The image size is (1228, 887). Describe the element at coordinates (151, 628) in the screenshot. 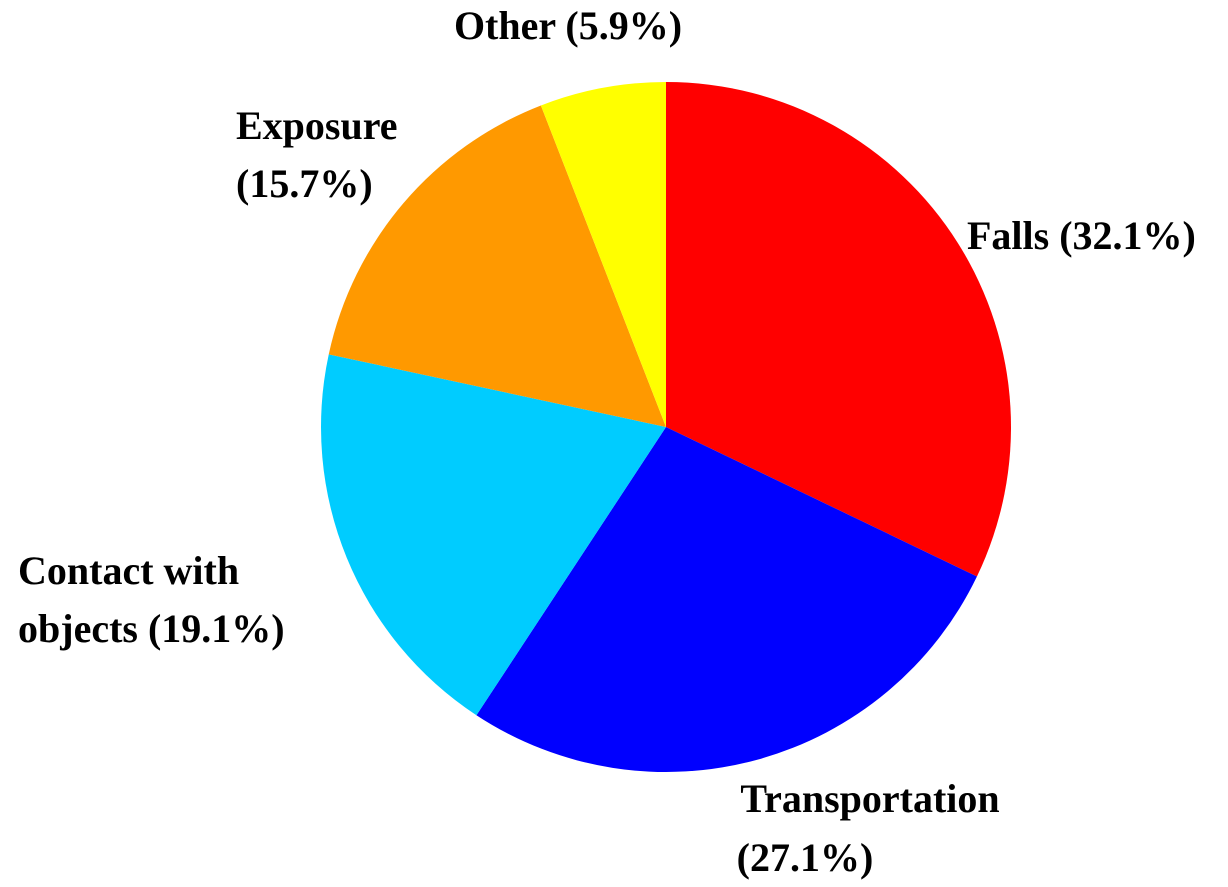

I see `slice-label: objects (19.1%)` at that location.